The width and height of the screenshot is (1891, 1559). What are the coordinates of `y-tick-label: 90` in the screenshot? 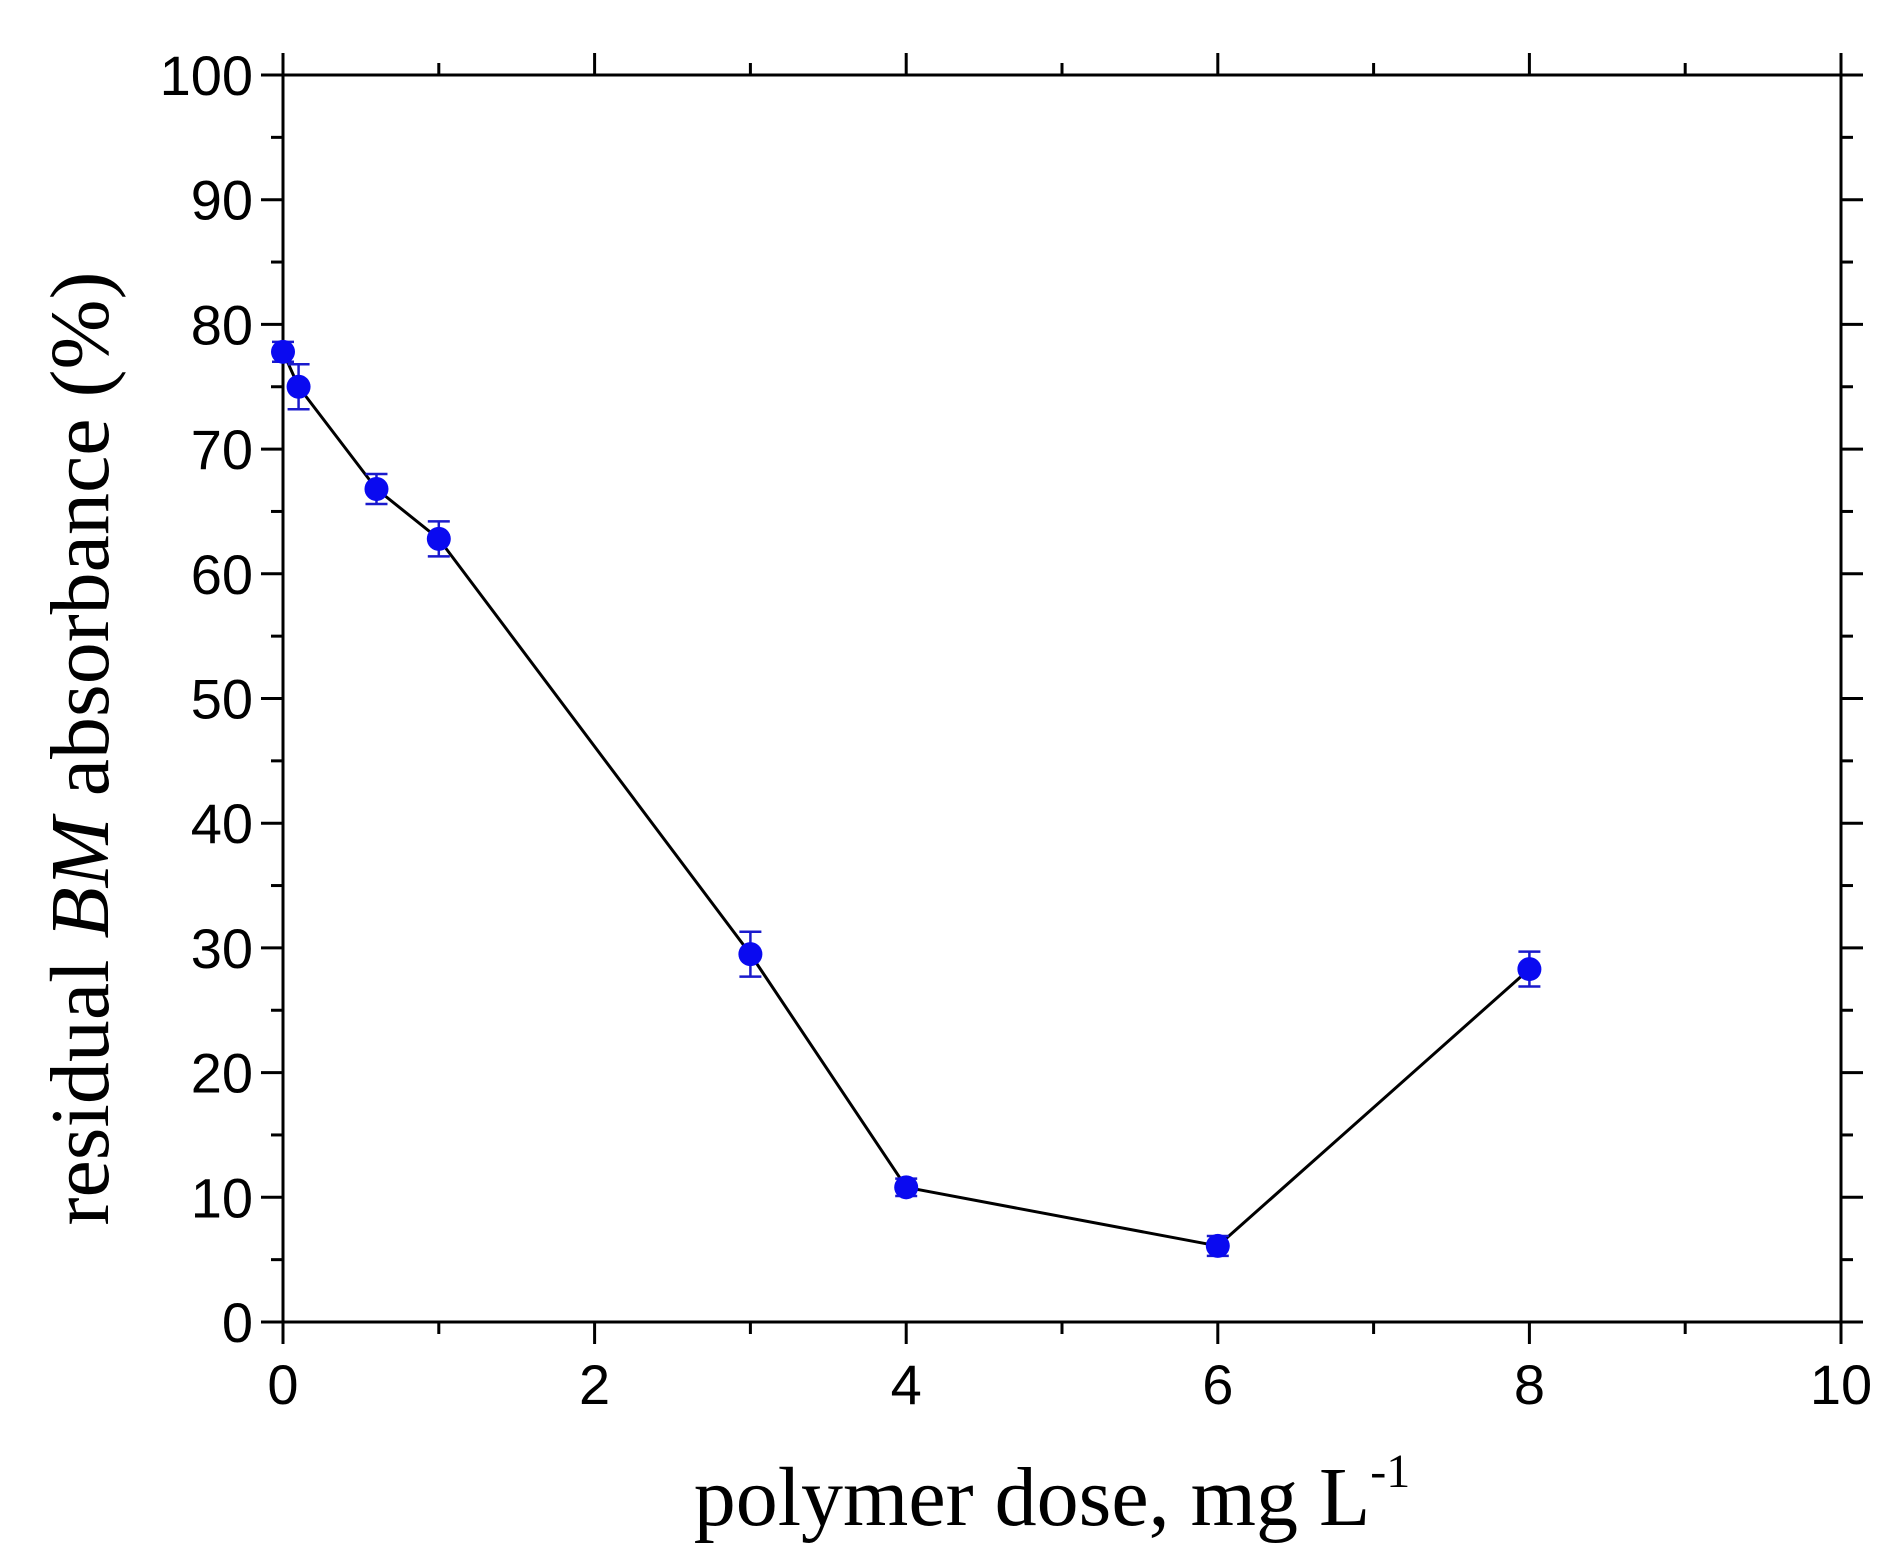 It's located at (222, 200).